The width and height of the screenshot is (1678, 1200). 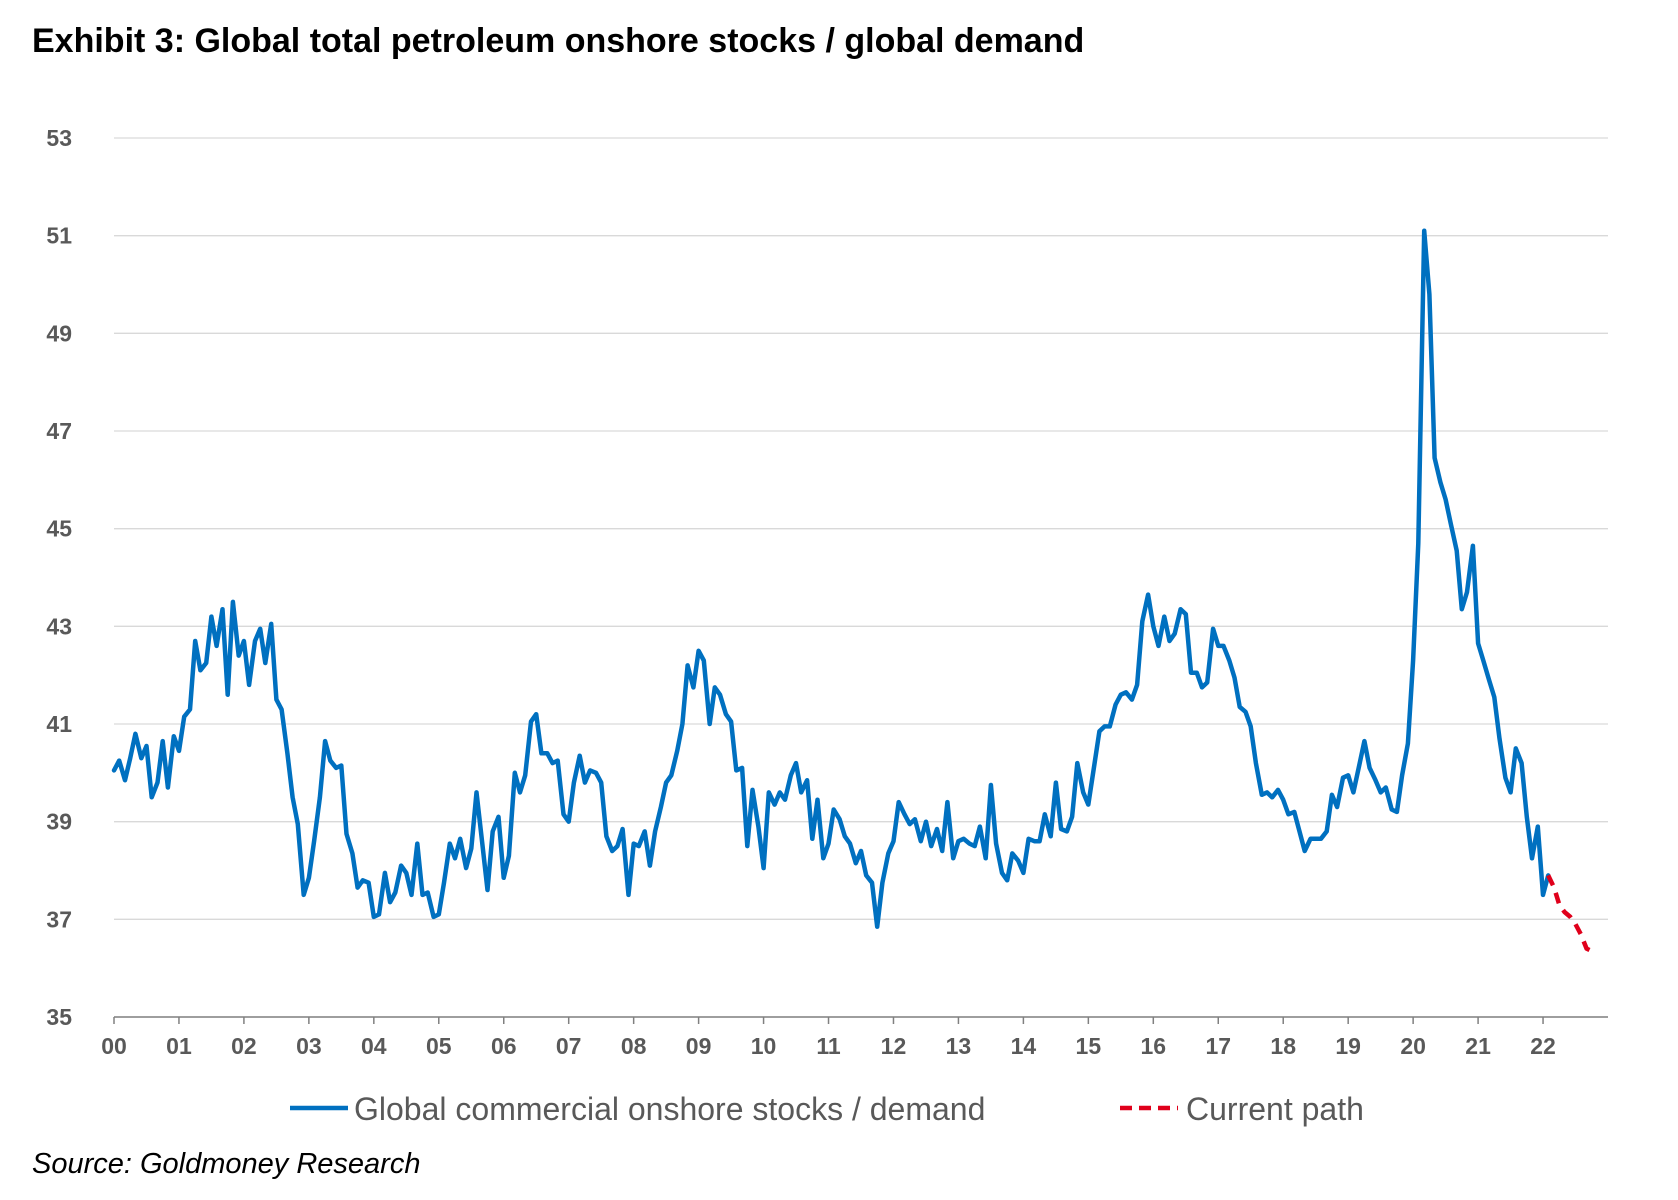 What do you see at coordinates (59, 138) in the screenshot?
I see `y-tick-label: 53` at bounding box center [59, 138].